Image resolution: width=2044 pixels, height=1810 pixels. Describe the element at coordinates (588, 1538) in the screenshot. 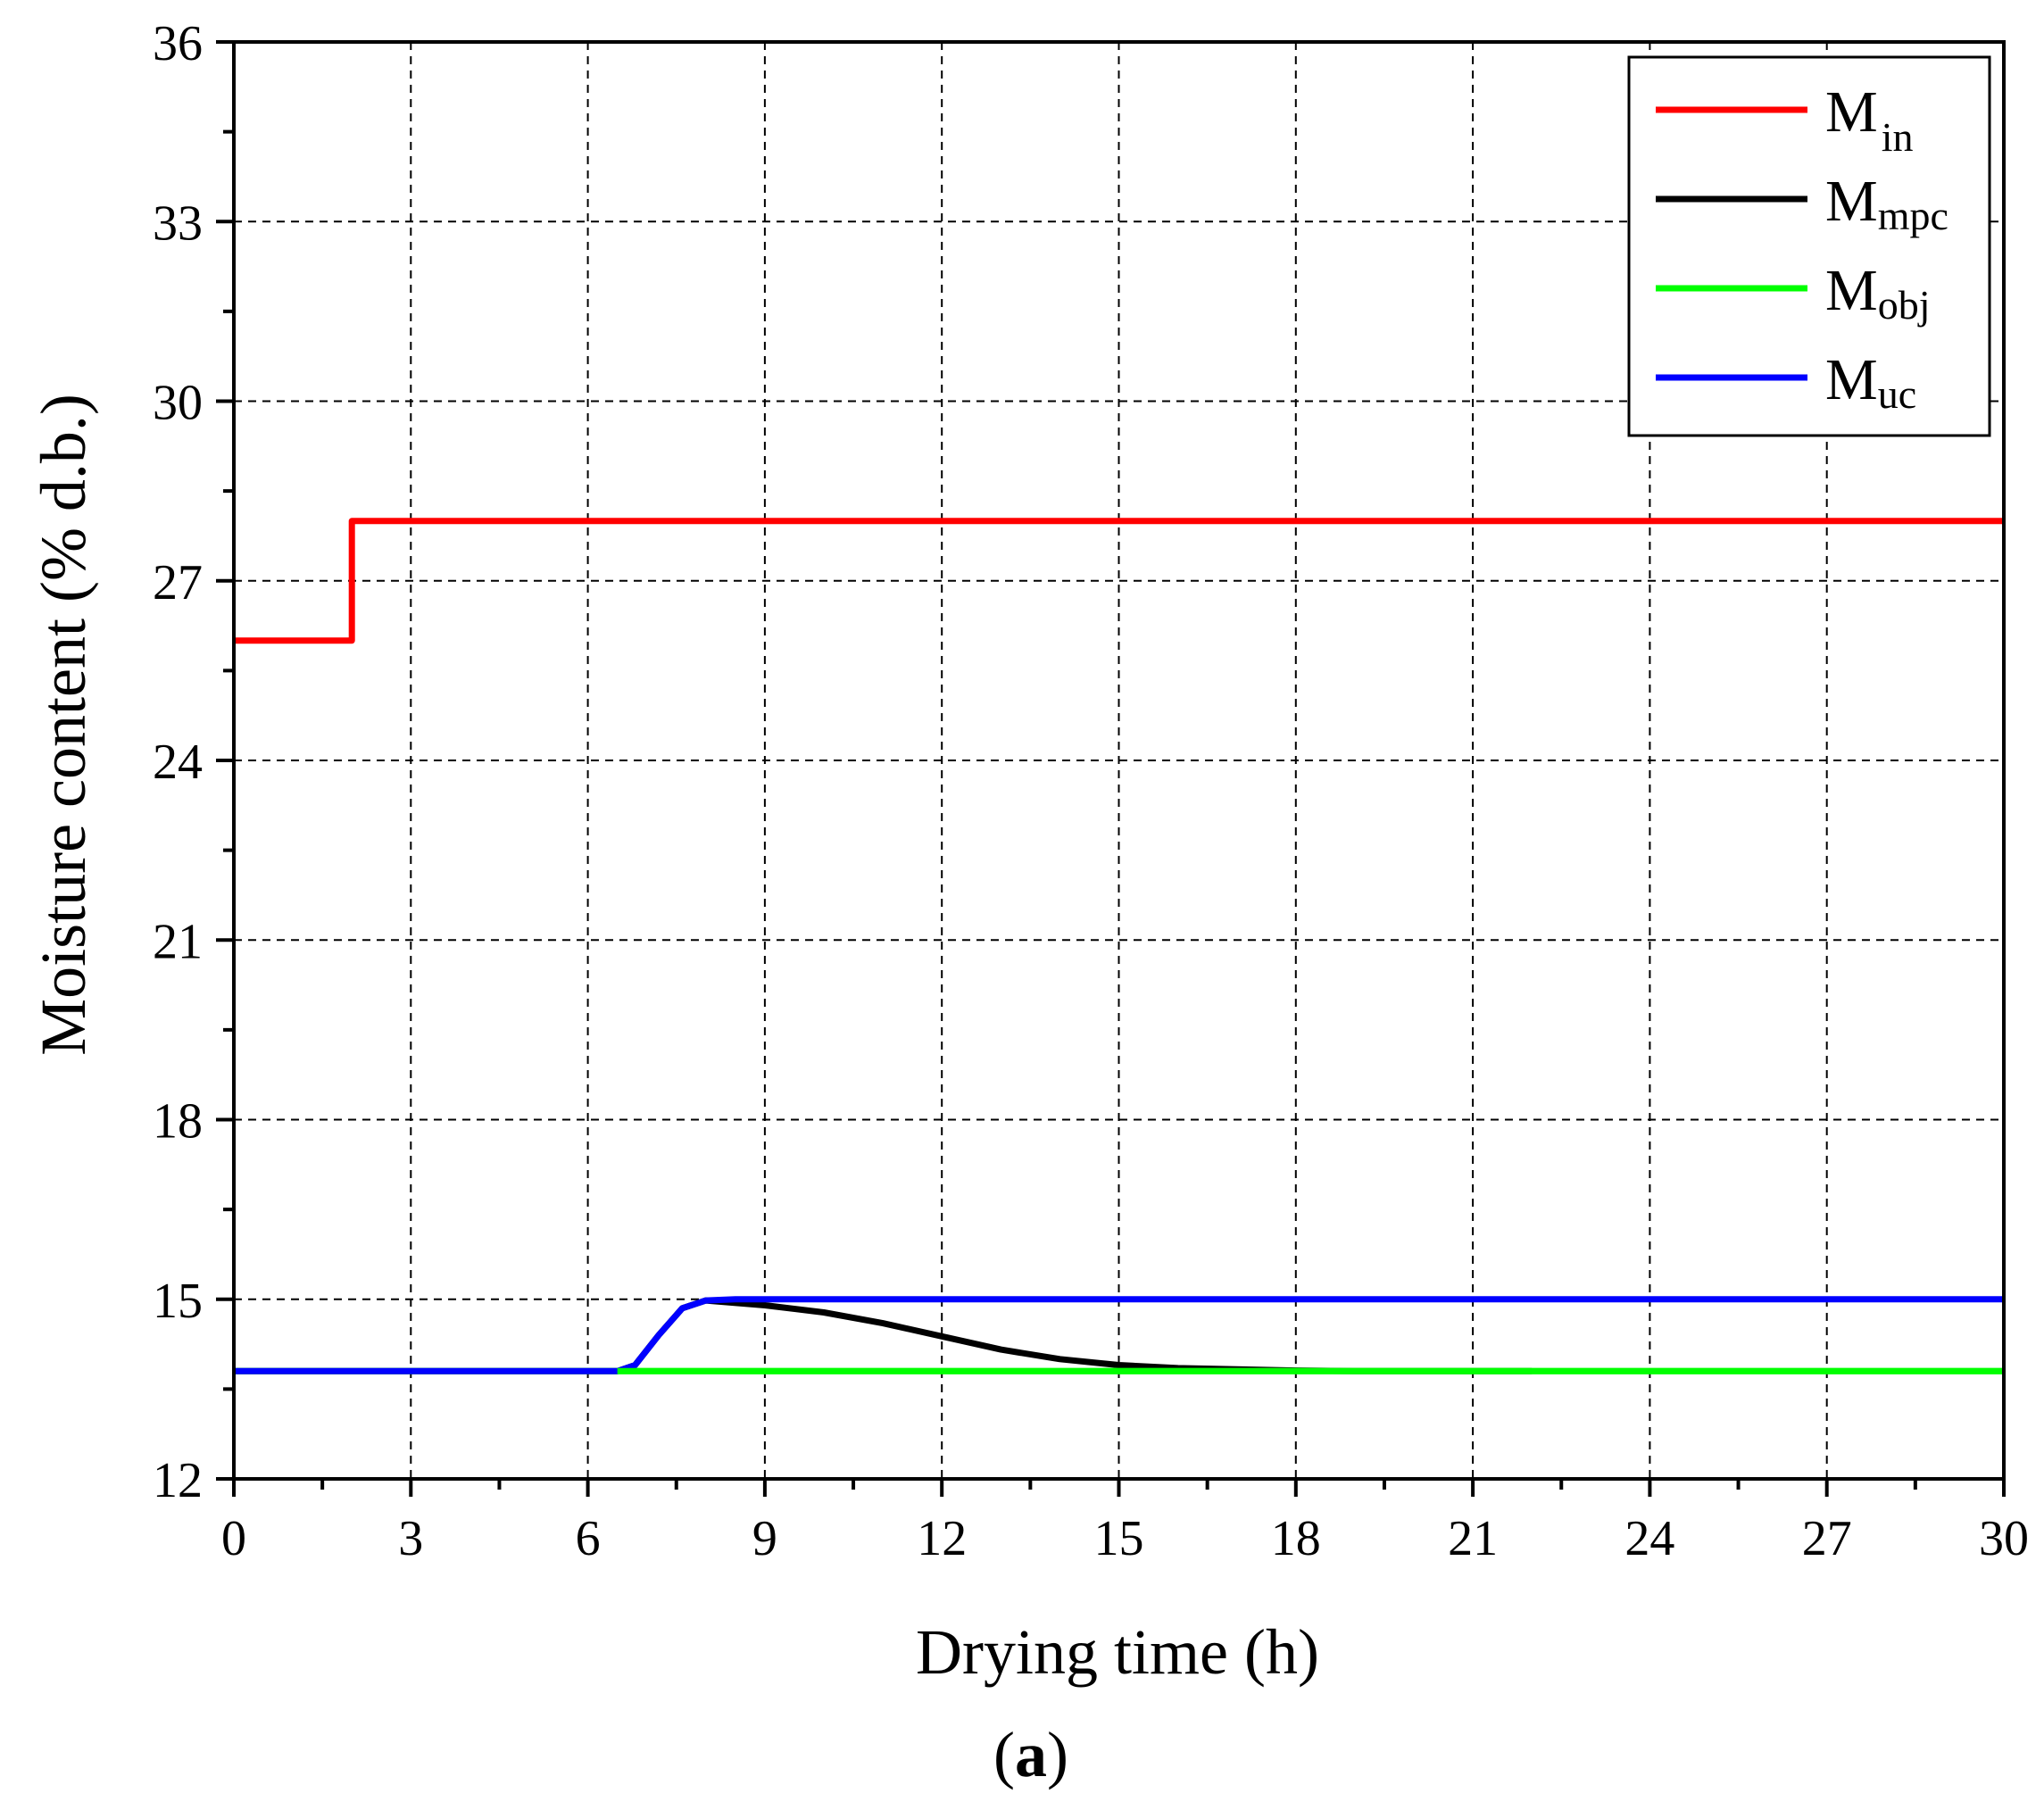

I see `x-tick-label: 6` at that location.